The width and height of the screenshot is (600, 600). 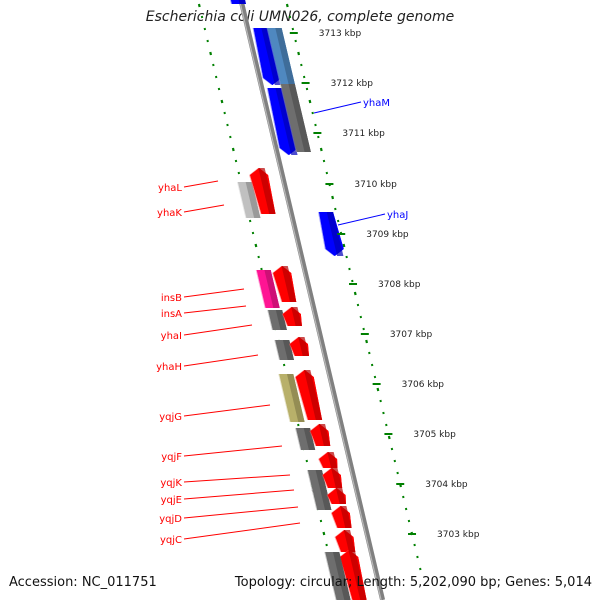 I want to click on gene-gray-f, so click(x=337, y=576).